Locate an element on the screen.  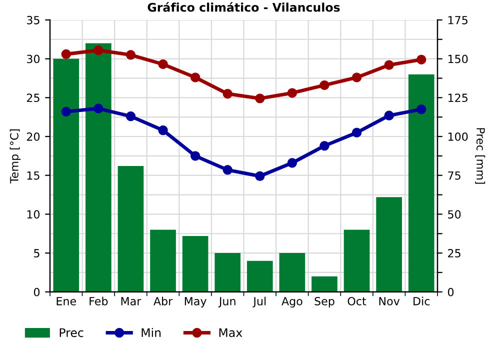
x-tick-label: Abr is located at coordinates (163, 301).